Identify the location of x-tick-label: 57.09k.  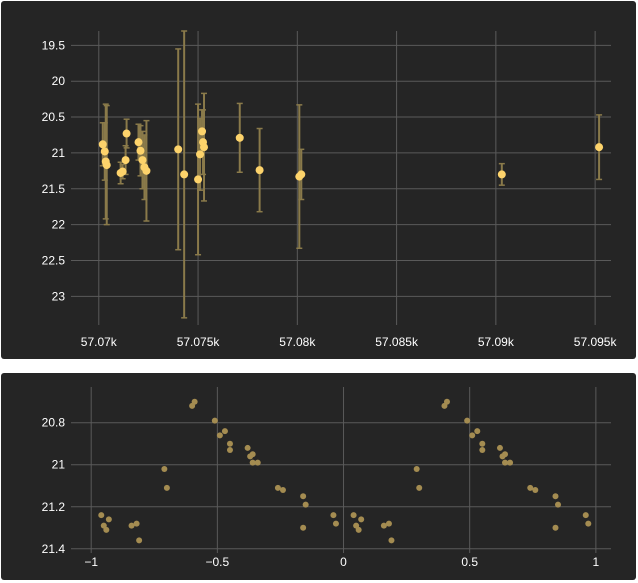
(496, 342).